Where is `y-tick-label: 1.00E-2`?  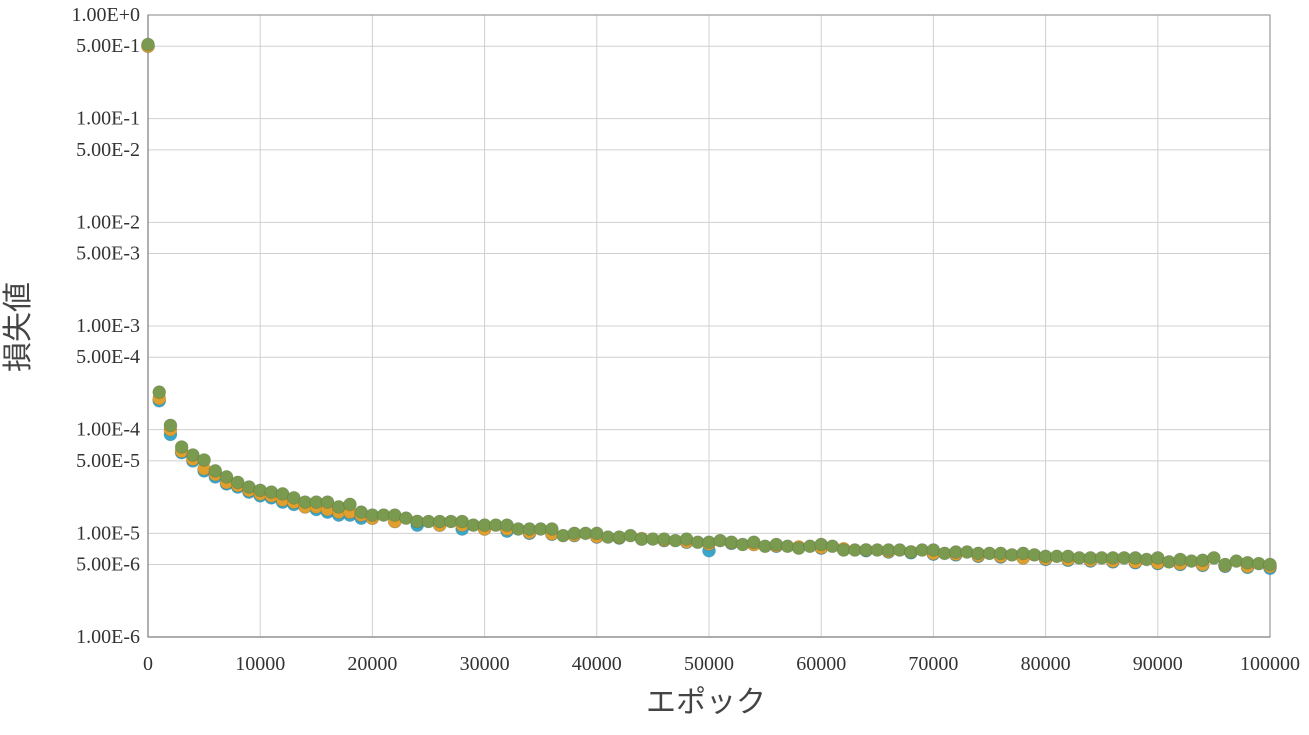
y-tick-label: 1.00E-2 is located at coordinates (108, 222).